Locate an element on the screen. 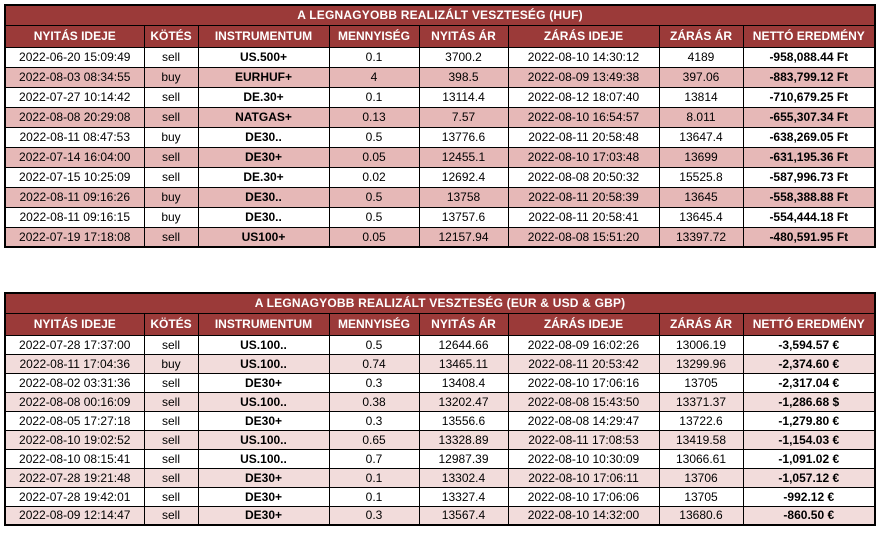 This screenshot has height=538, width=879. cell: 13302.4 is located at coordinates (463, 477).